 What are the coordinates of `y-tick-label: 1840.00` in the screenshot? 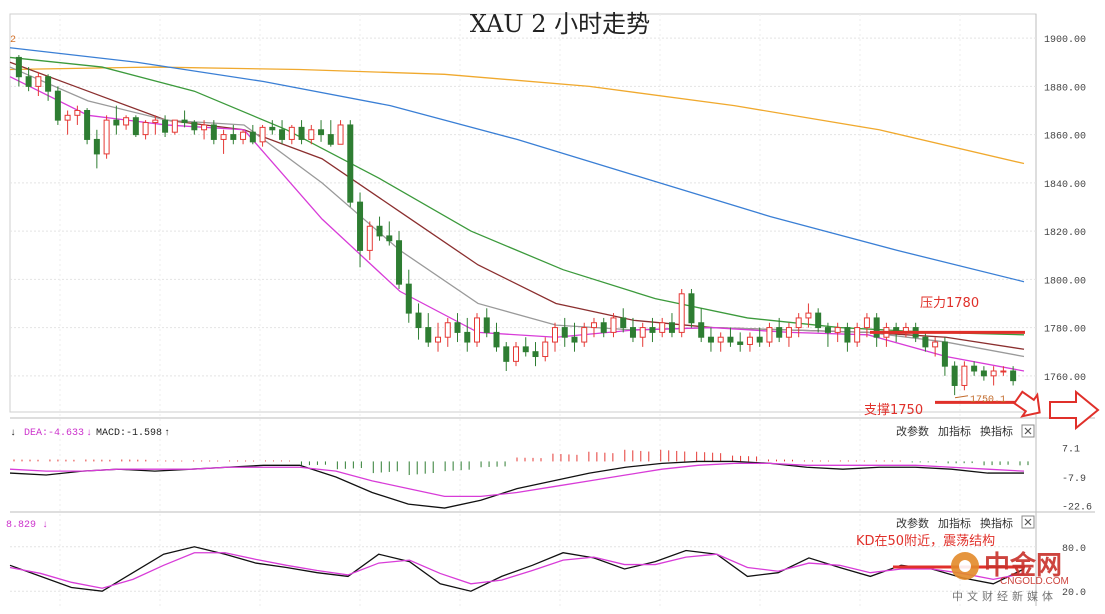 It's located at (1065, 185).